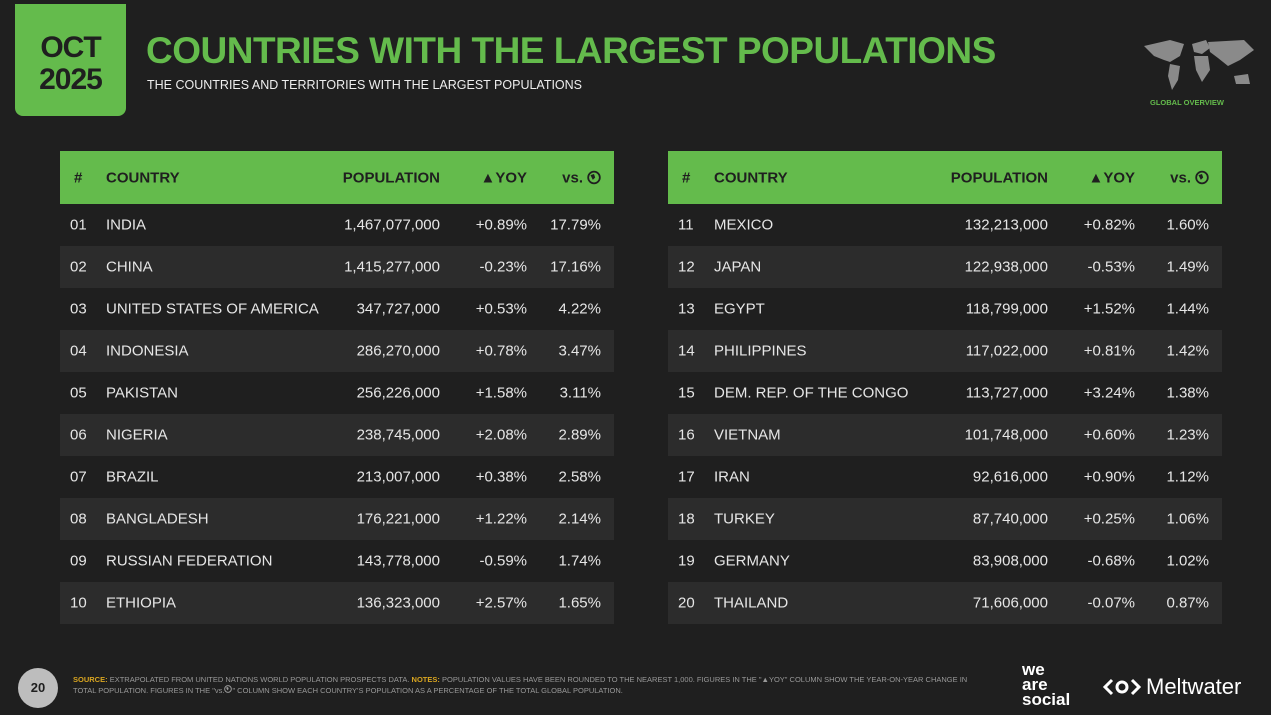 This screenshot has height=715, width=1271. Describe the element at coordinates (1111, 267) in the screenshot. I see `table-cell: -0.53%` at that location.